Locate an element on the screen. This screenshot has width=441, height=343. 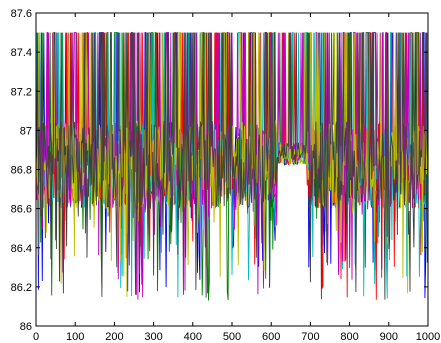
y-tick-label: 86.4 is located at coordinates (21, 249).